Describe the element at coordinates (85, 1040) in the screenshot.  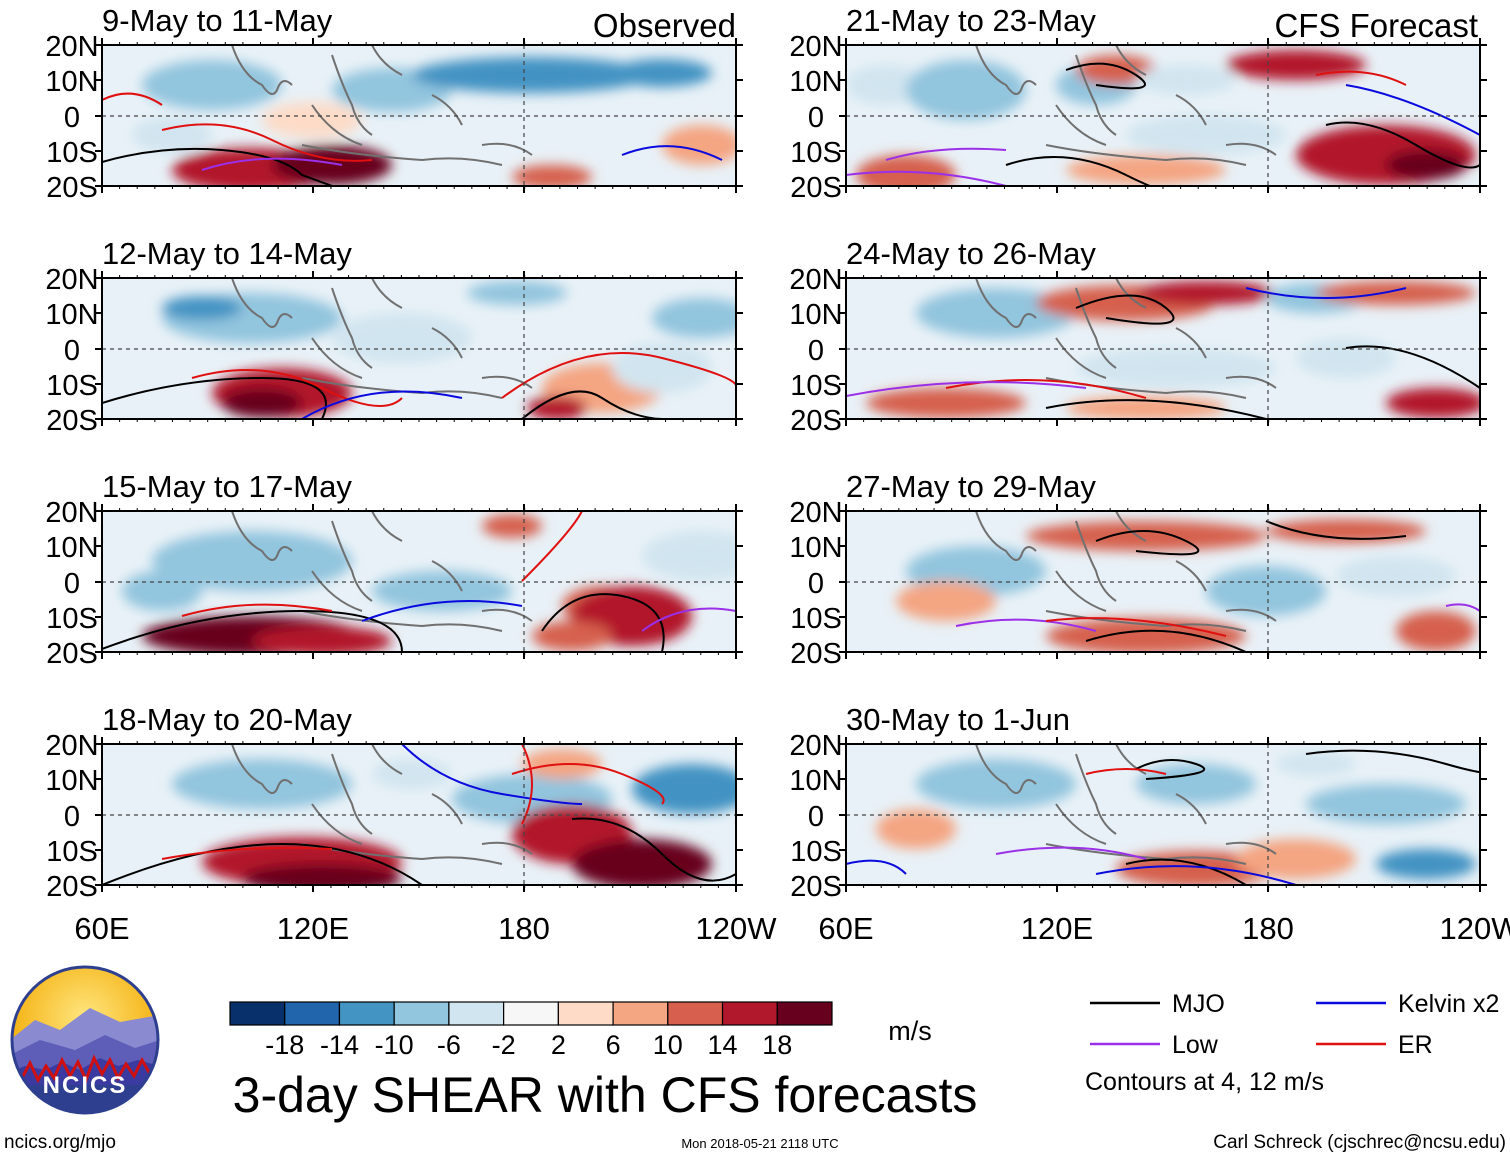
I see `ncics-logo: NCICS` at that location.